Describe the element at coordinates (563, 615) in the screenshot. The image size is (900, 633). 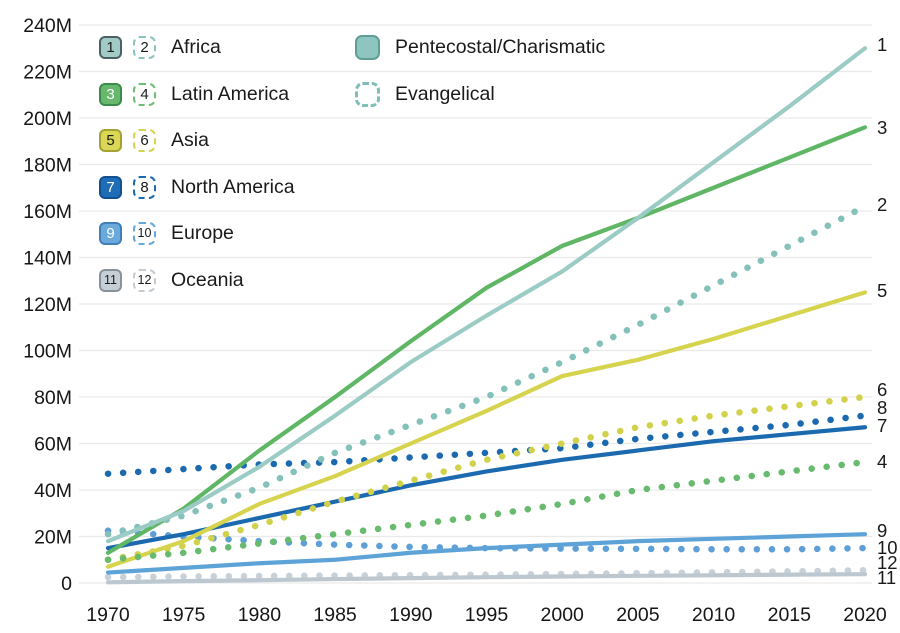
I see `x-tick-label: 2000` at that location.